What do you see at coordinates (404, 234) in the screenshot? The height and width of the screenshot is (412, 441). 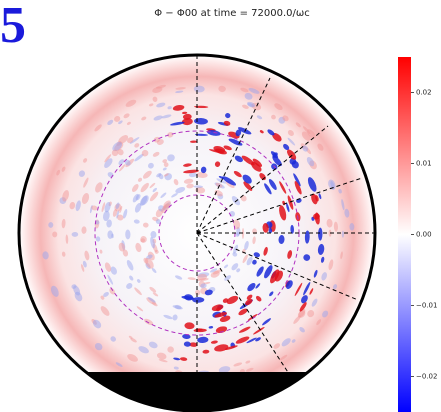 I see `colorbar` at bounding box center [404, 234].